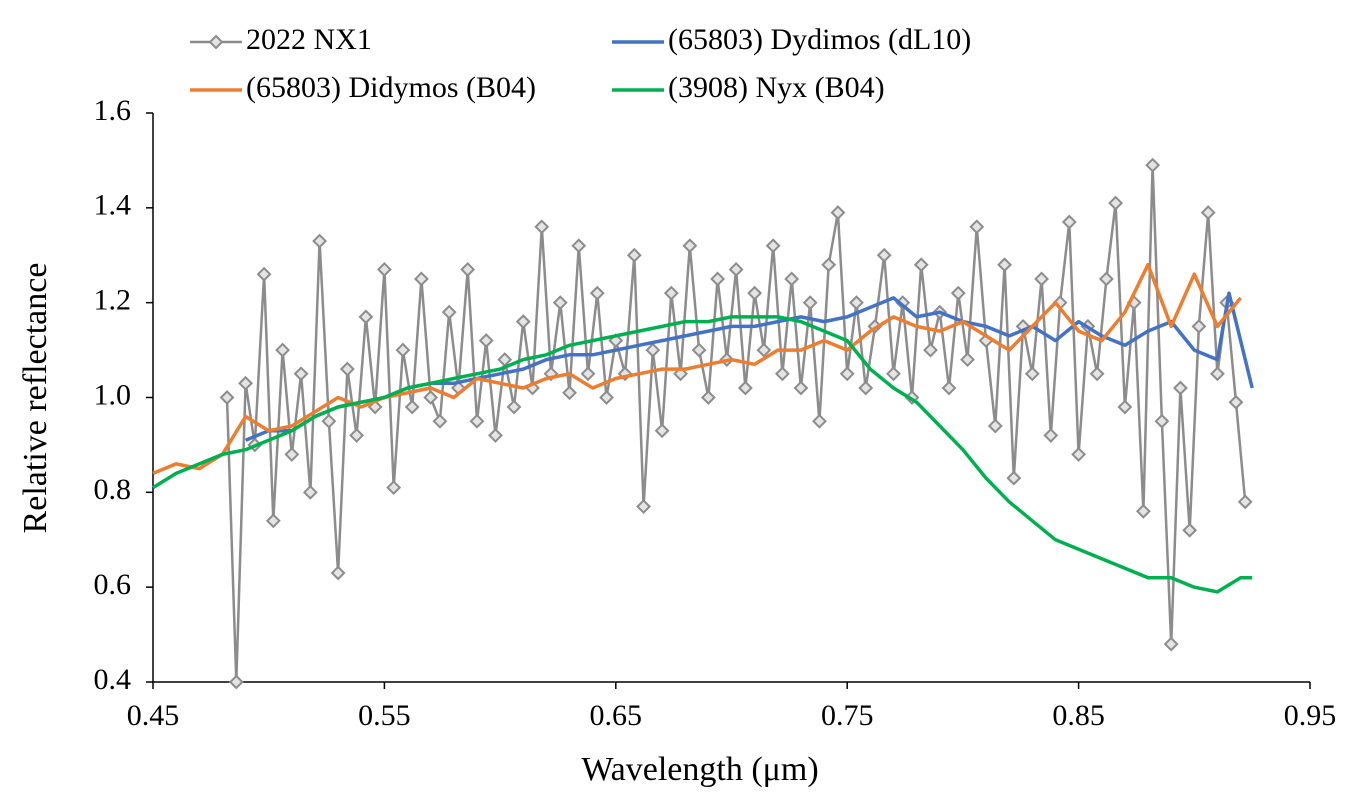 Image resolution: width=1356 pixels, height=802 pixels. Describe the element at coordinates (113, 394) in the screenshot. I see `y-tick-label: 1.0` at that location.